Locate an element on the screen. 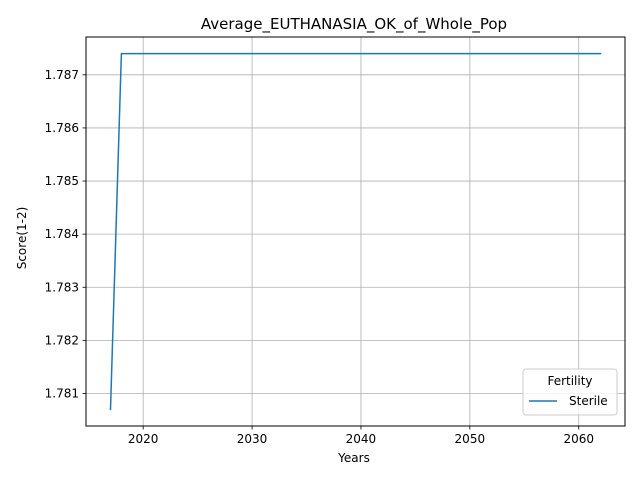 This screenshot has width=640, height=480. y-tick-label: 1.785 is located at coordinates (62, 181).